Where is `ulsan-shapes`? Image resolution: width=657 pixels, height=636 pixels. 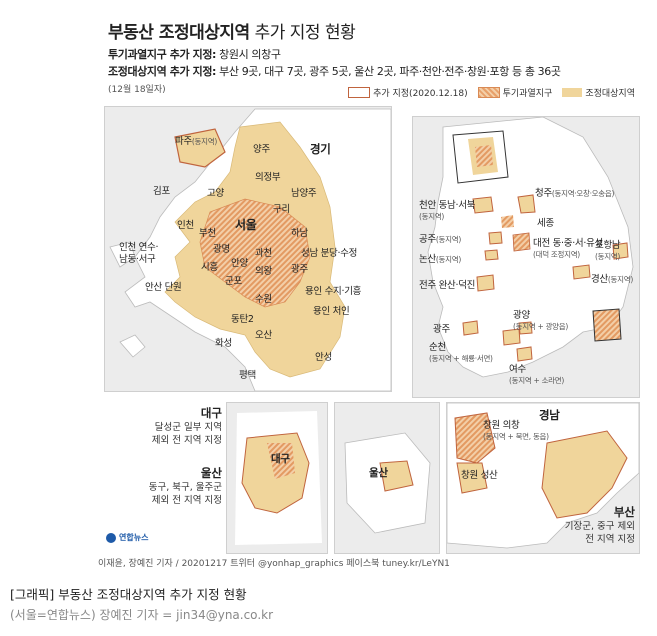
ulsan-shapes is located at coordinates (387, 483).